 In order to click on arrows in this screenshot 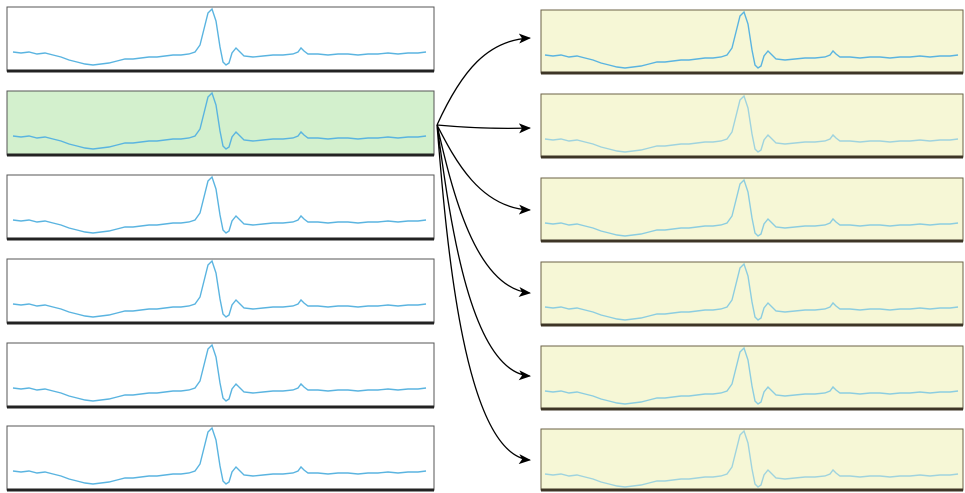, I will do `click(483, 249)`.